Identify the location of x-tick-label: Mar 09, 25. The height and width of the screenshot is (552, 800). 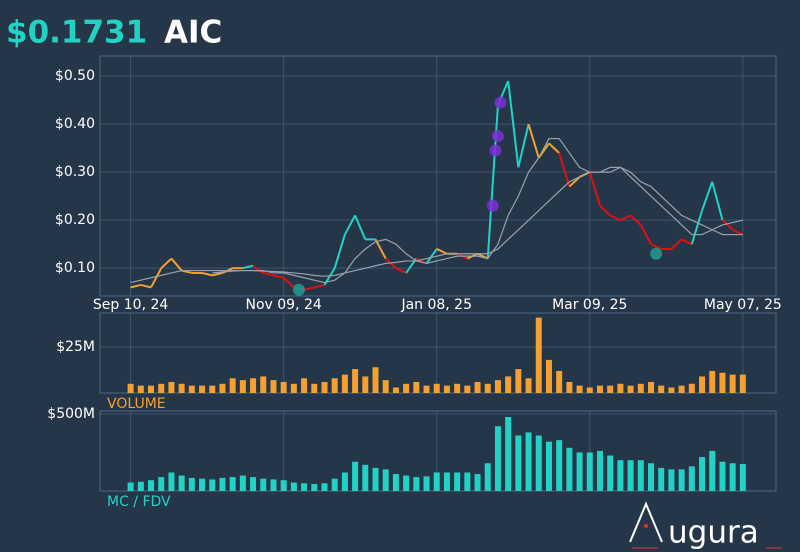
(589, 305).